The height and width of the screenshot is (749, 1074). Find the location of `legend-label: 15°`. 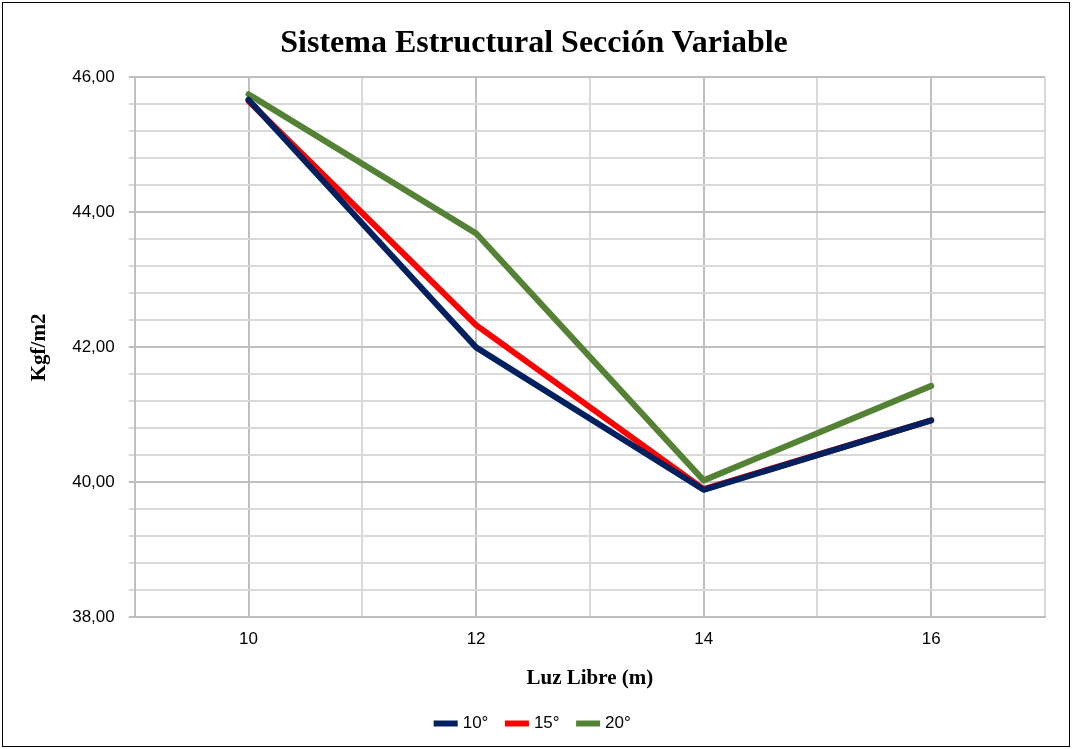

legend-label: 15° is located at coordinates (546, 723).